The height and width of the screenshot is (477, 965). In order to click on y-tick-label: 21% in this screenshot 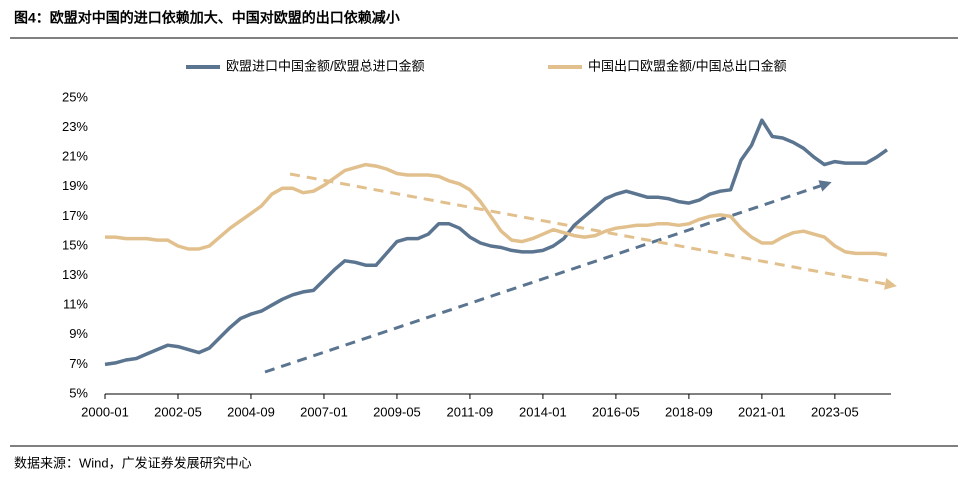, I will do `click(75, 156)`.